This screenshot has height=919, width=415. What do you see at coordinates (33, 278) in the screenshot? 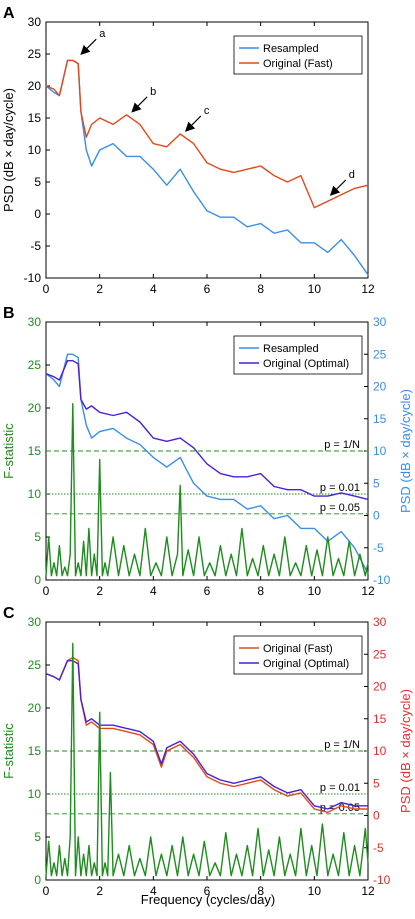
I see `y-tick-label: -10` at bounding box center [33, 278].